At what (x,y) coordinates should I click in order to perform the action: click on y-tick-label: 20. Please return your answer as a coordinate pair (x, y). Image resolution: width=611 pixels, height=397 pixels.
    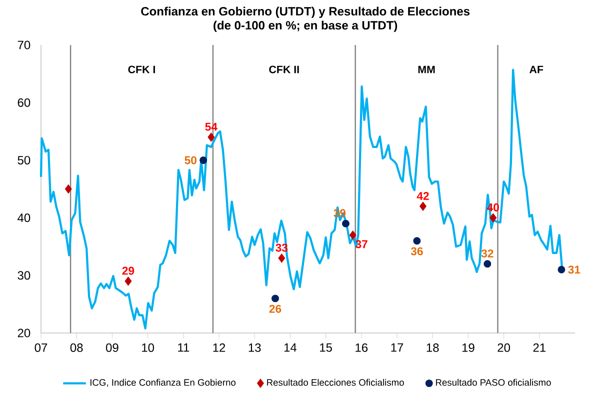
    Looking at the image, I should click on (24, 333).